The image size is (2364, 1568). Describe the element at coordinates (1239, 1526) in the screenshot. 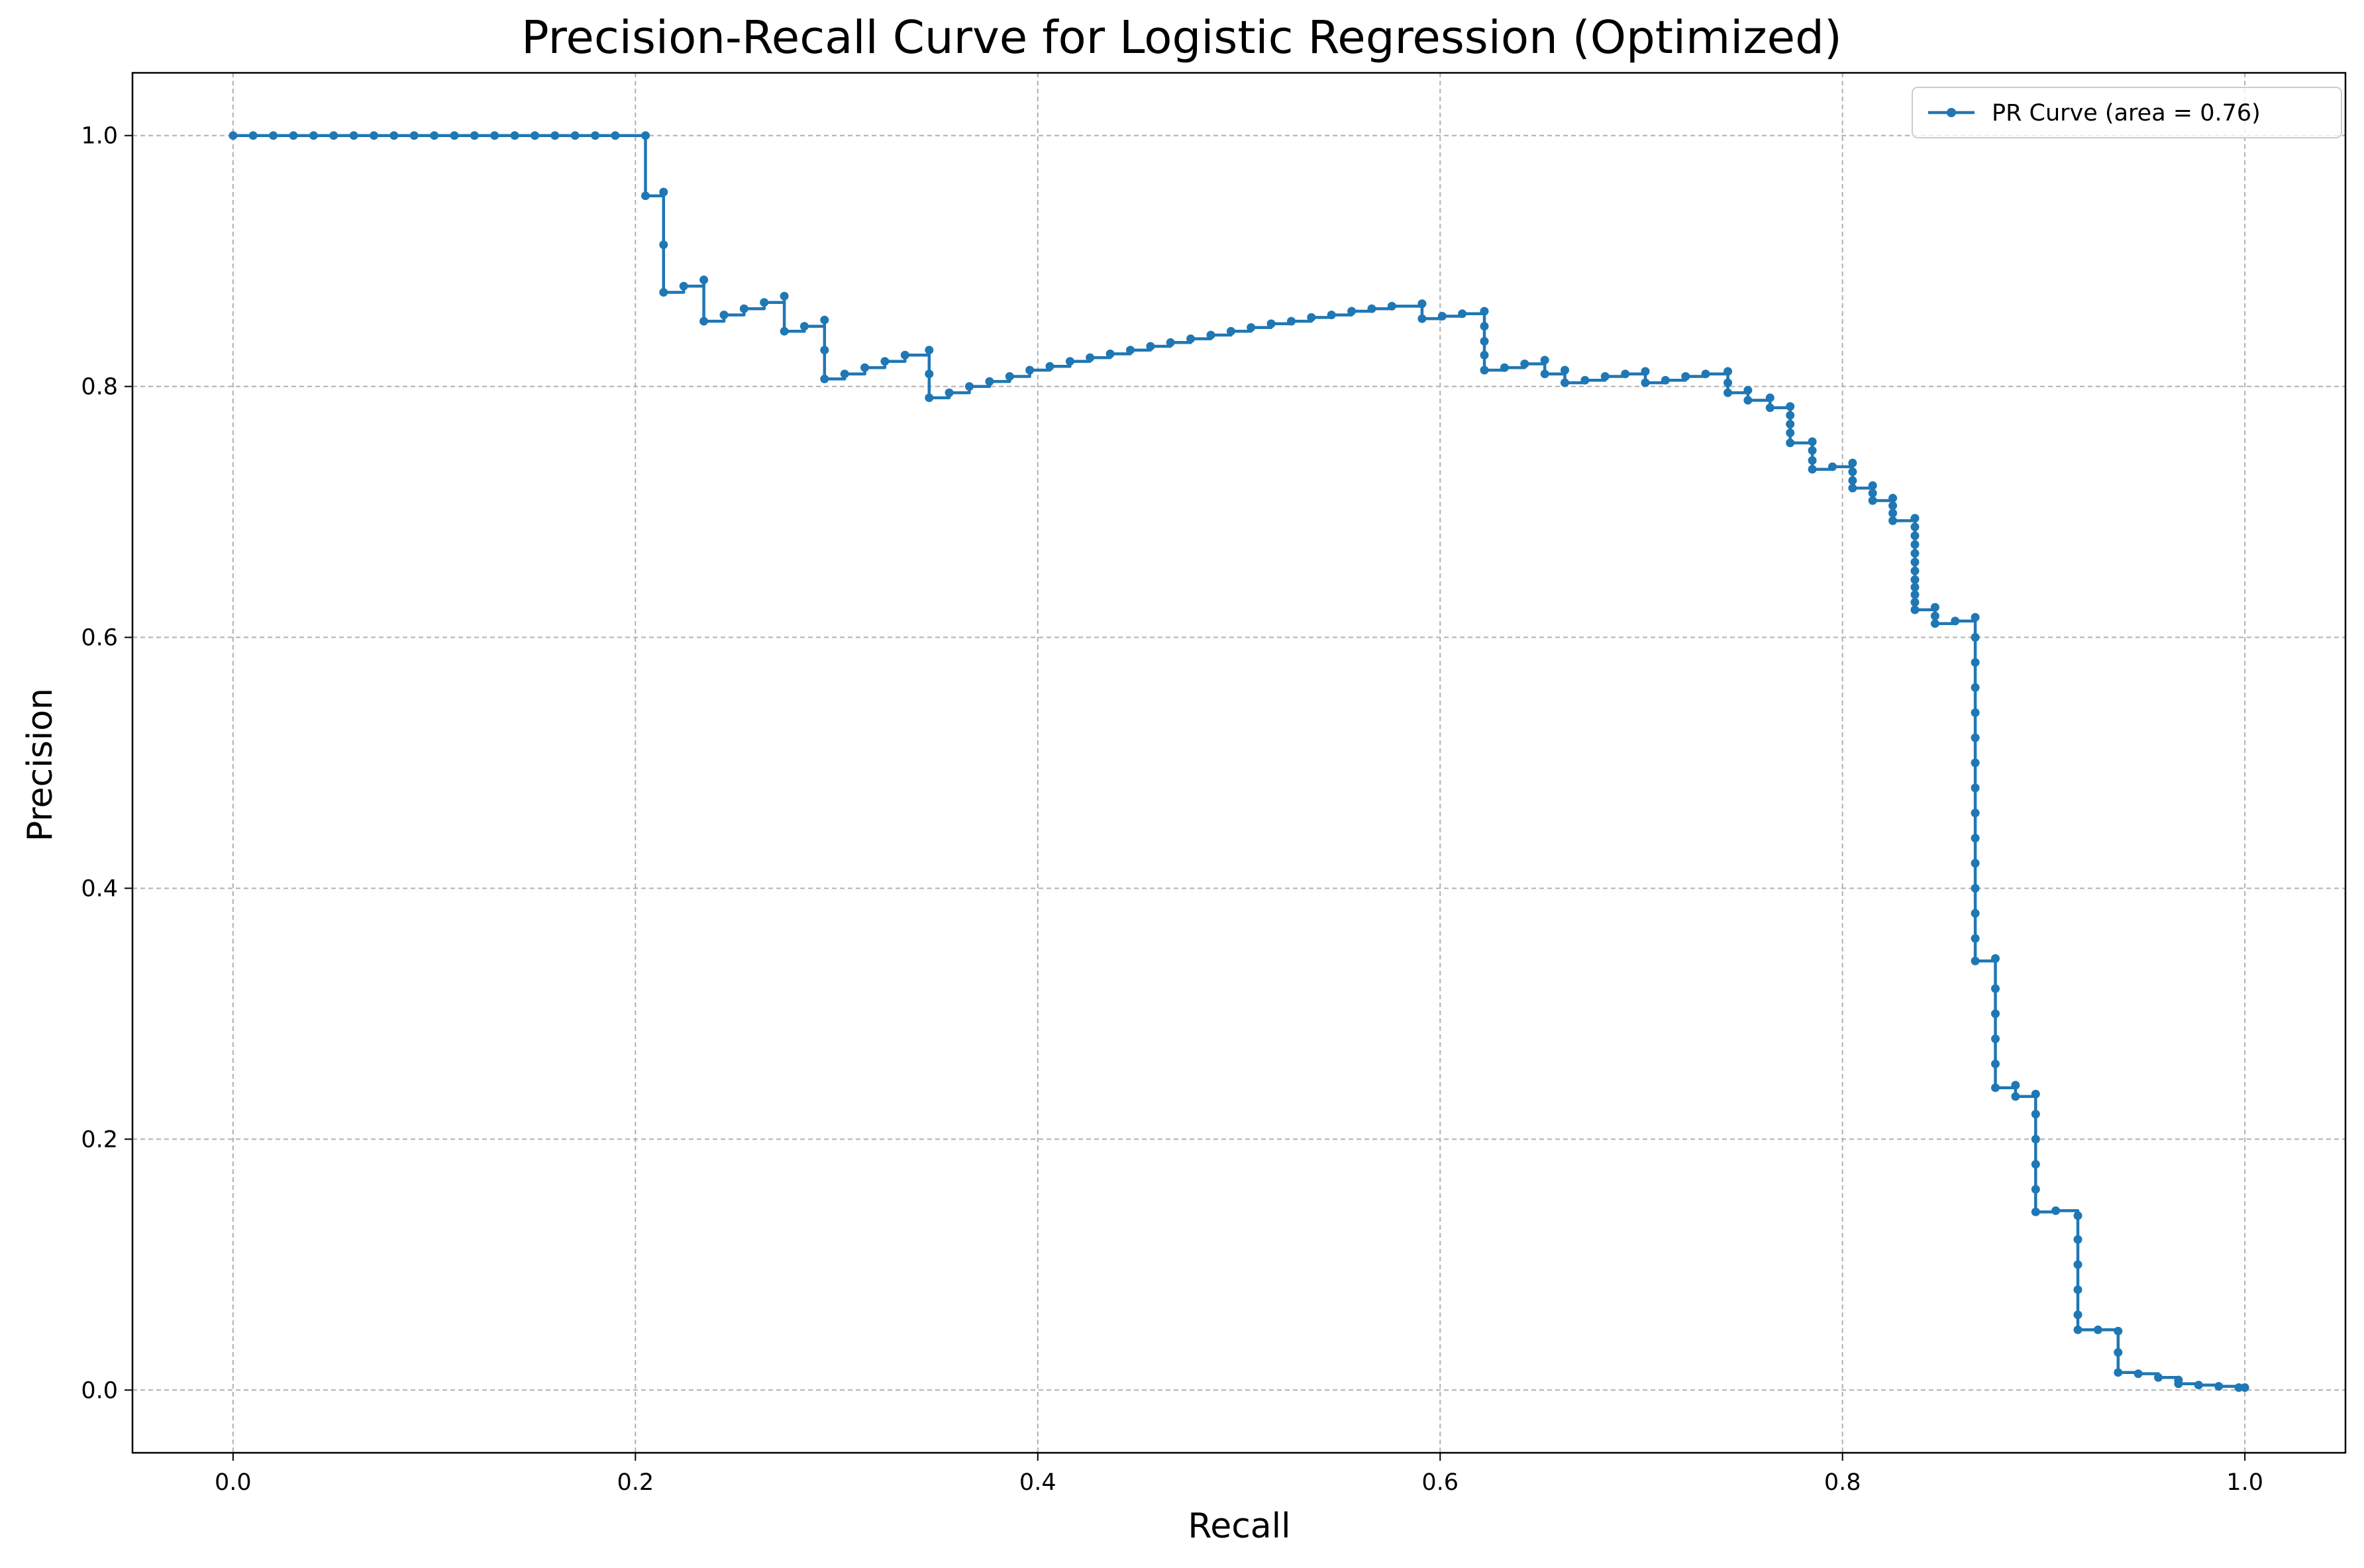

I see `x-axis-label: Recall` at that location.